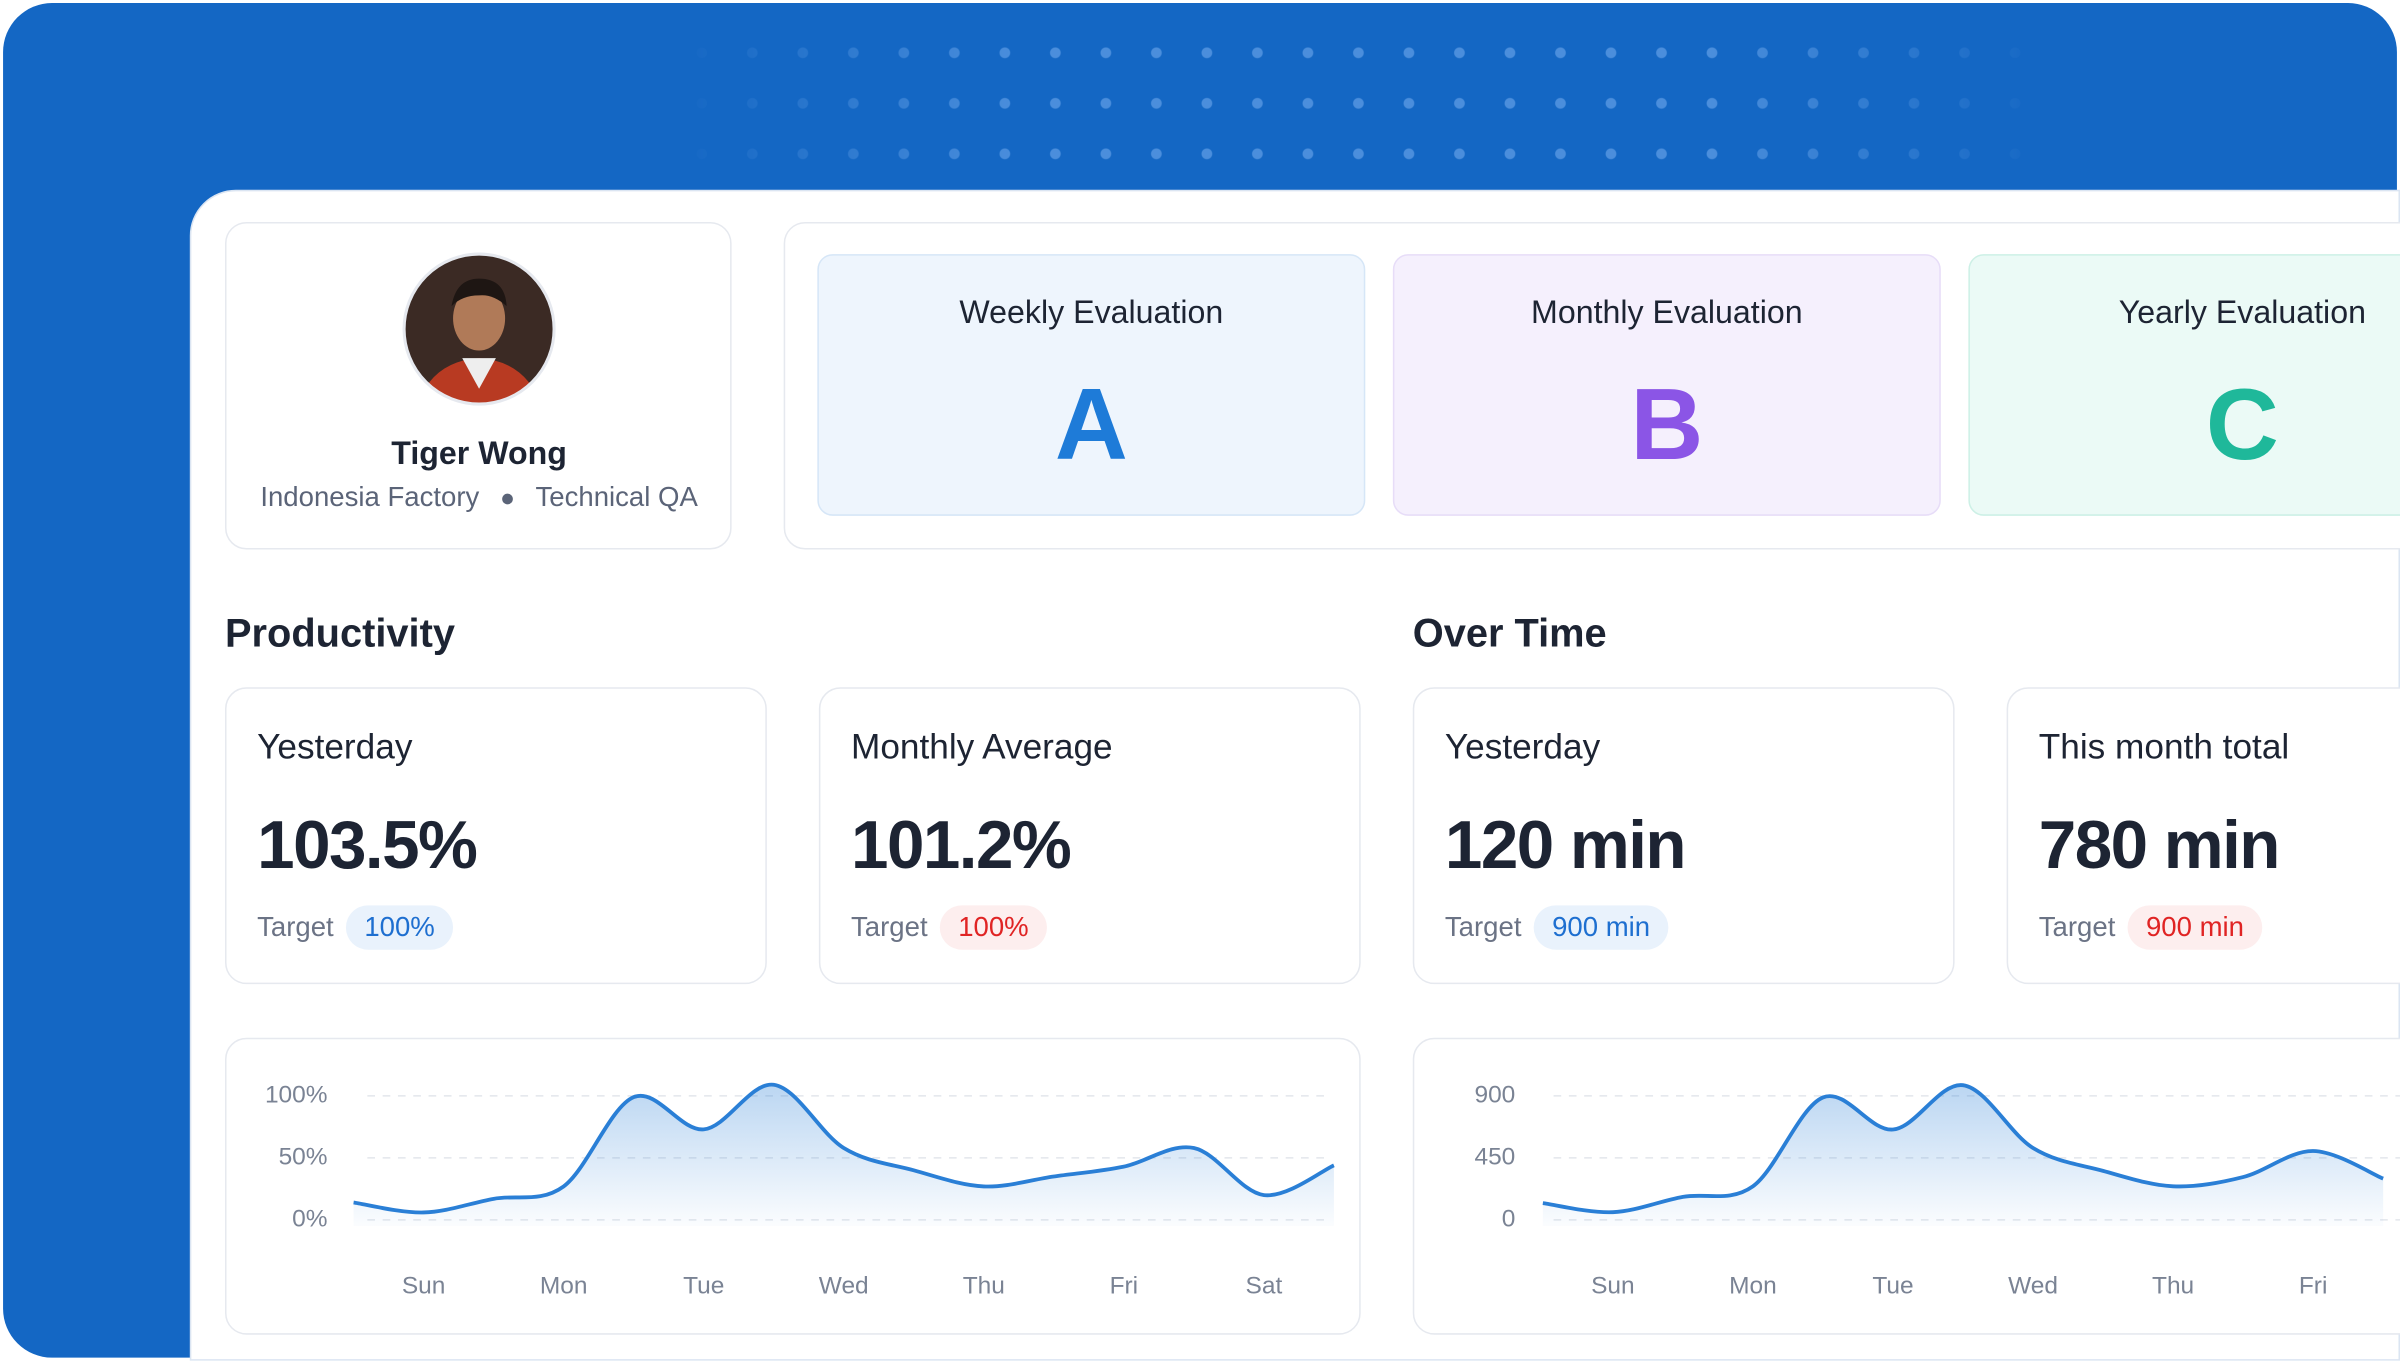 This screenshot has width=2400, height=1361. Describe the element at coordinates (1494, 1156) in the screenshot. I see `y-tick-label: 450` at that location.